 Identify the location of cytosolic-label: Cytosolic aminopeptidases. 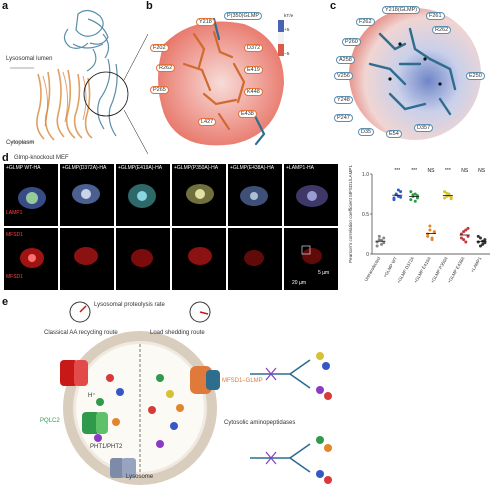
(260, 423).